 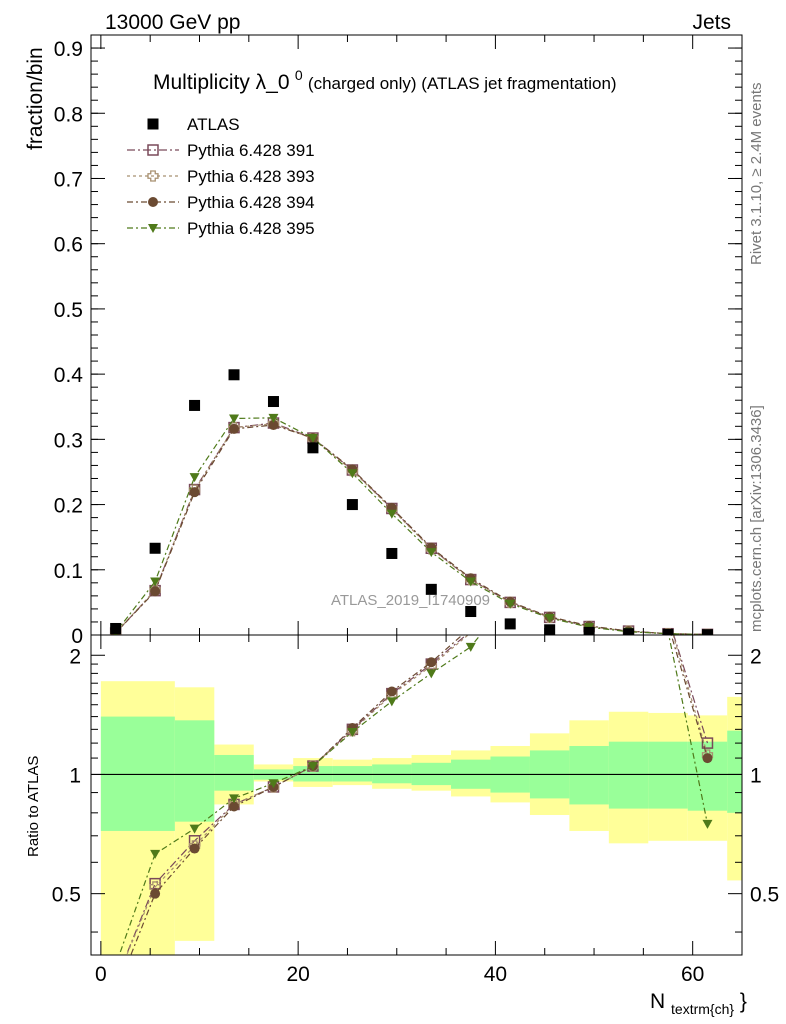 What do you see at coordinates (35, 98) in the screenshot?
I see `y-axis-label: fraction/bin` at bounding box center [35, 98].